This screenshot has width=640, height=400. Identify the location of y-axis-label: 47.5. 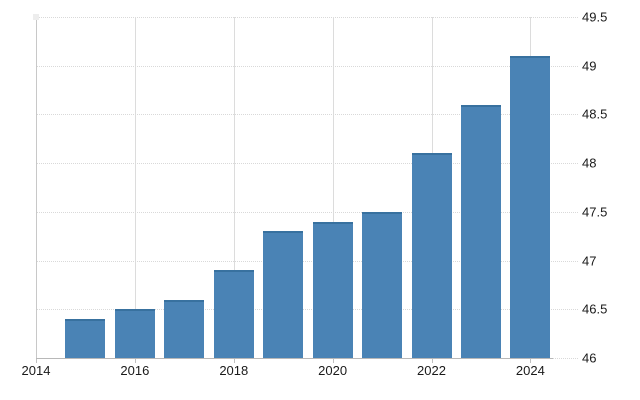
(595, 212).